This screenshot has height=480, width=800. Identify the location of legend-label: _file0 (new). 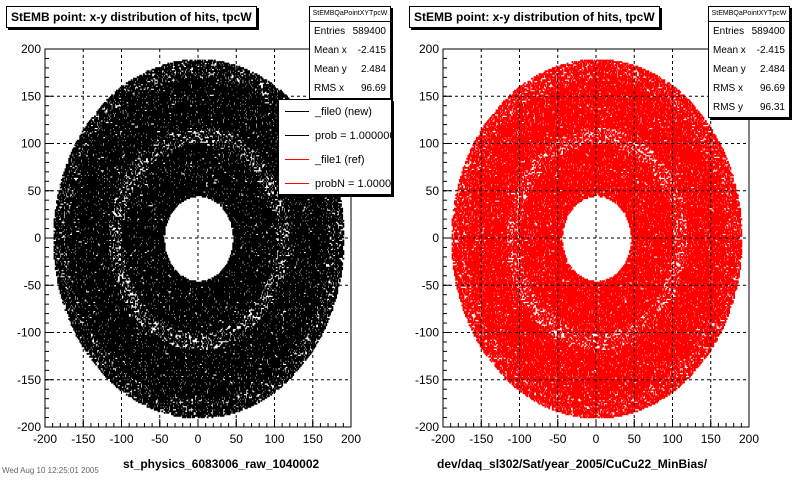
(343, 112).